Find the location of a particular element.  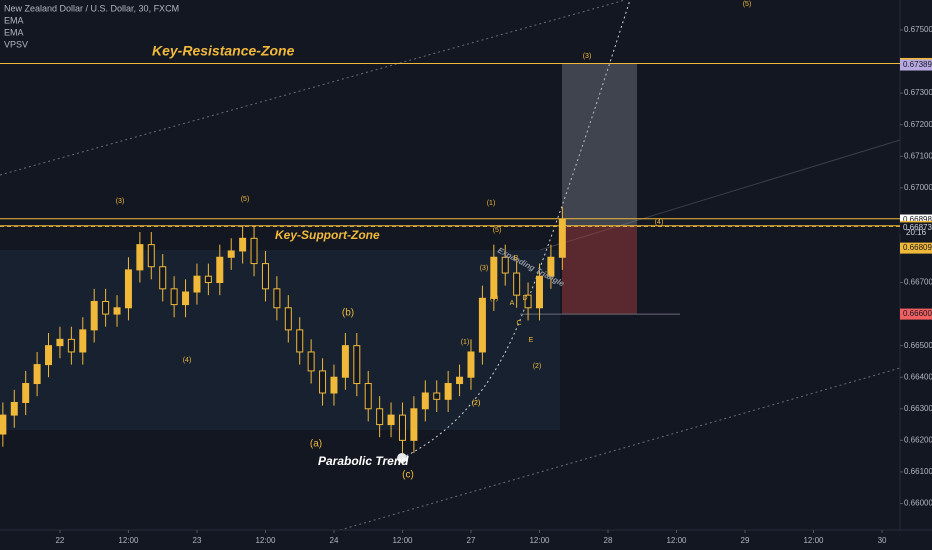

price-tag-label: 0.66809 is located at coordinates (917, 247).